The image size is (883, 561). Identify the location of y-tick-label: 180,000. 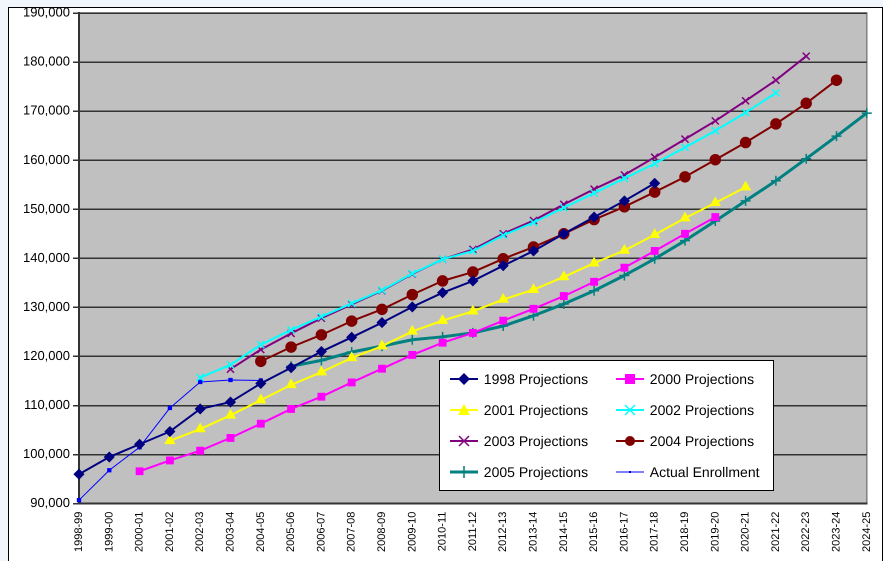
(46, 61).